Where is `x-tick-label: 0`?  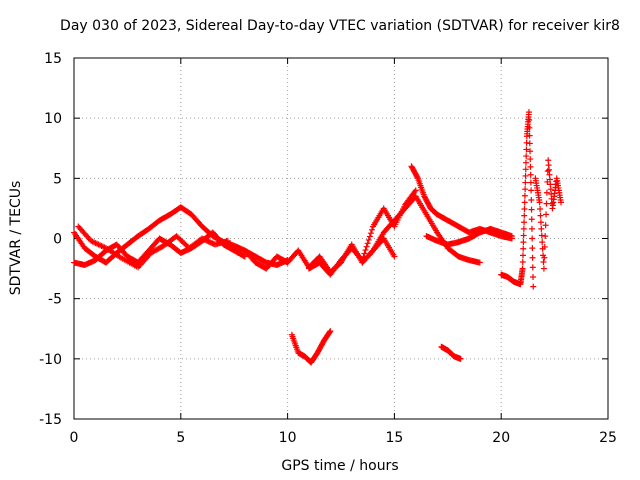
x-tick-label: 0 is located at coordinates (74, 438).